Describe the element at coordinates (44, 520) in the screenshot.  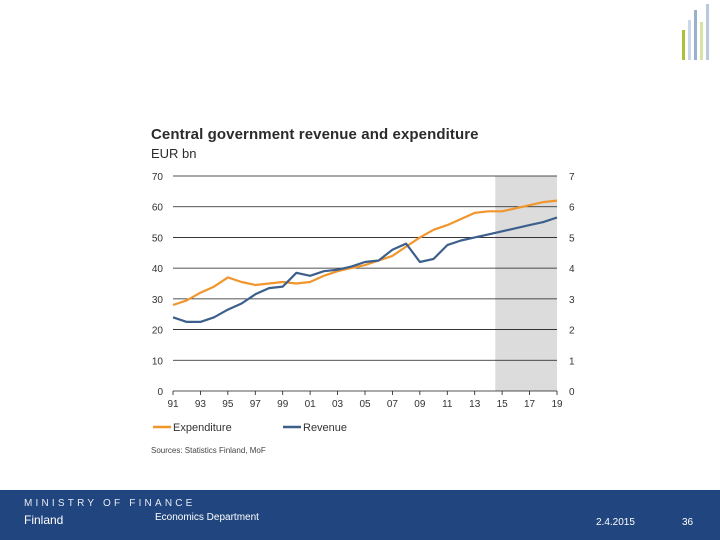
I see `country-name: Finland` at that location.